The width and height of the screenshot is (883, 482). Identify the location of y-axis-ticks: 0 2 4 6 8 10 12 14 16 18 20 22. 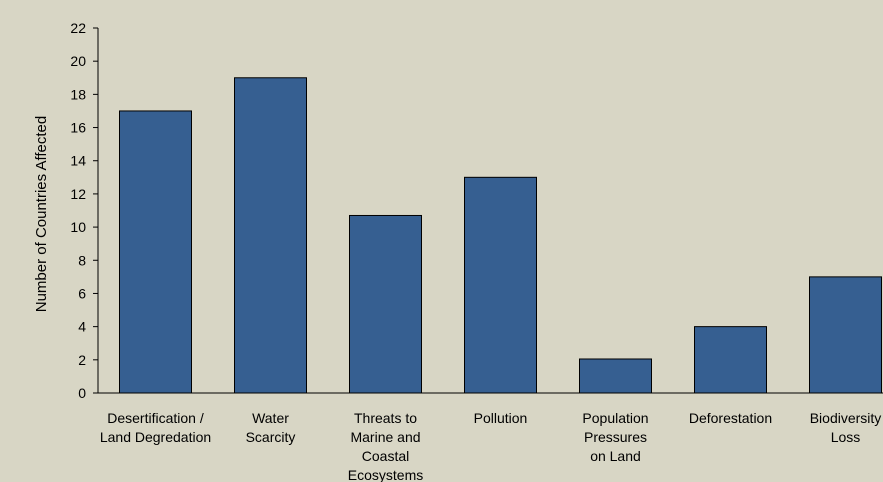
(84, 210).